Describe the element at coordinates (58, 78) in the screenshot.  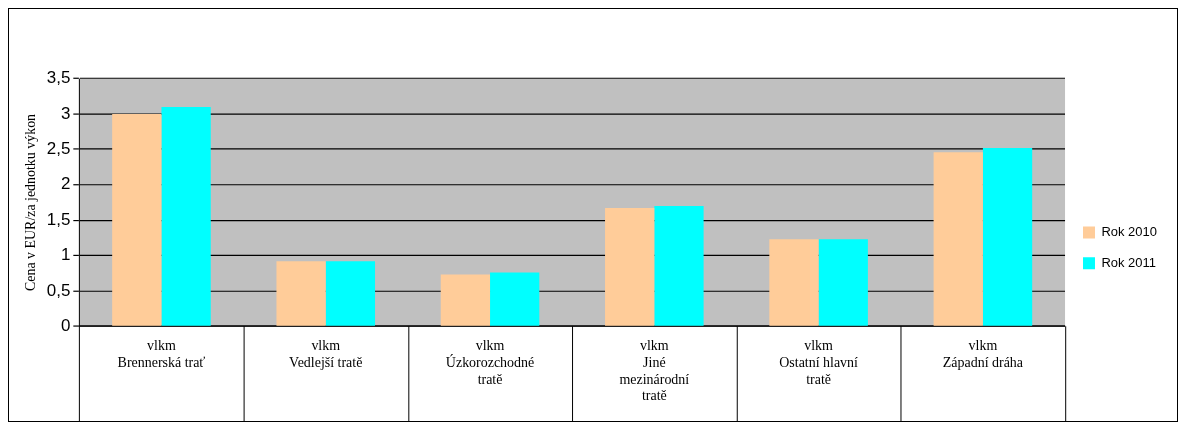
I see `y-tick-label: 3,5` at that location.